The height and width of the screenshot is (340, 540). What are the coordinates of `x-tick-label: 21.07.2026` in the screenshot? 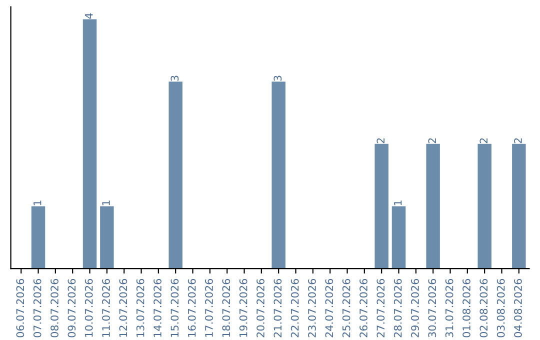 It's located at (278, 308).